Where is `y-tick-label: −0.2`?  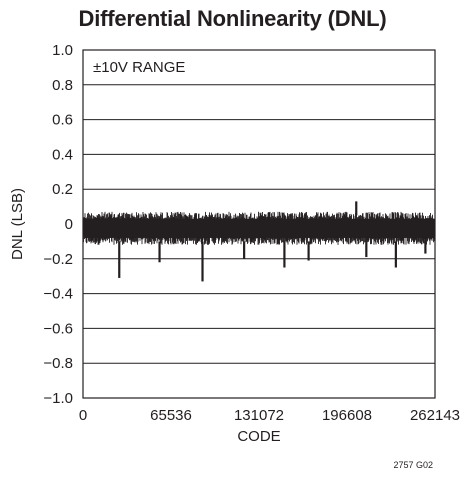
y-tick-label: −0.2 is located at coordinates (58, 259).